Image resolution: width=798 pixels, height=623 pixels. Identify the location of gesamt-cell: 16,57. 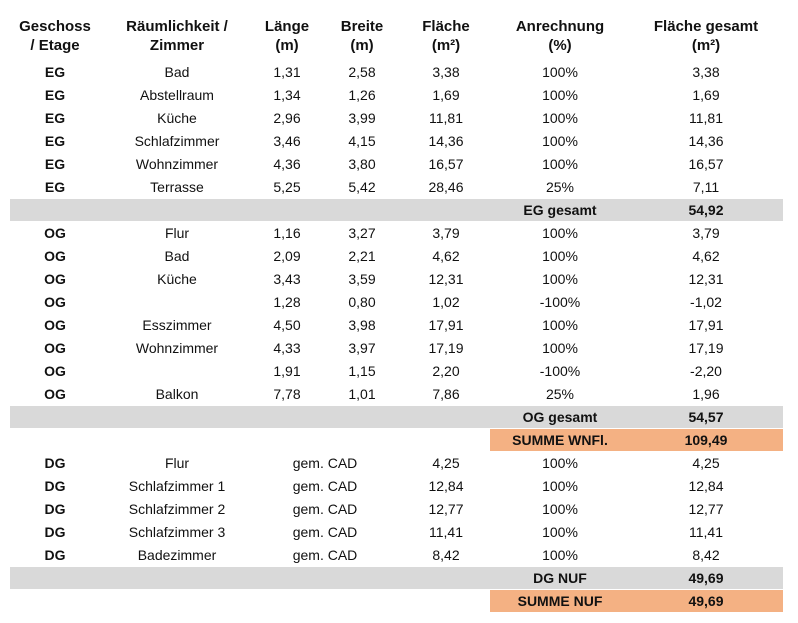
(706, 163).